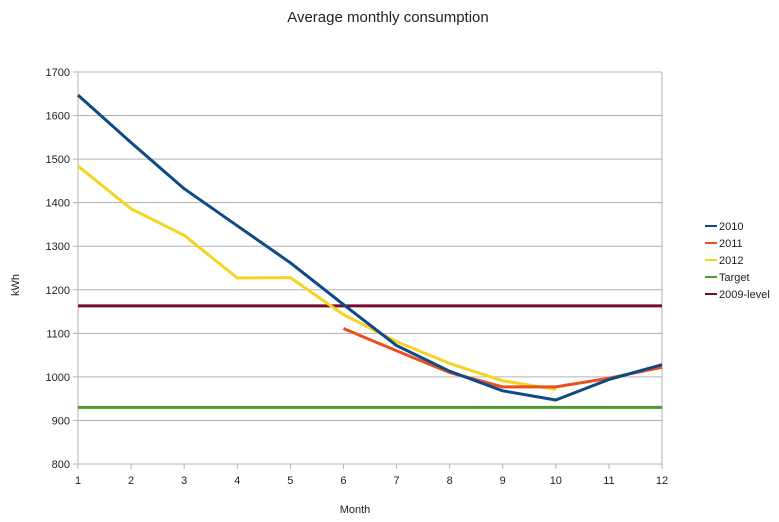 The image size is (779, 522). I want to click on x-tick-label: 1, so click(78, 481).